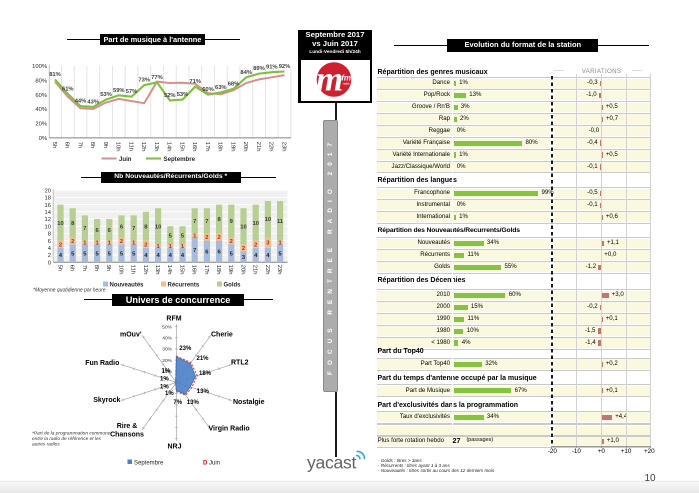 This screenshot has width=699, height=493. What do you see at coordinates (346, 78) in the screenshot?
I see `svg-text: fm` at bounding box center [346, 78].